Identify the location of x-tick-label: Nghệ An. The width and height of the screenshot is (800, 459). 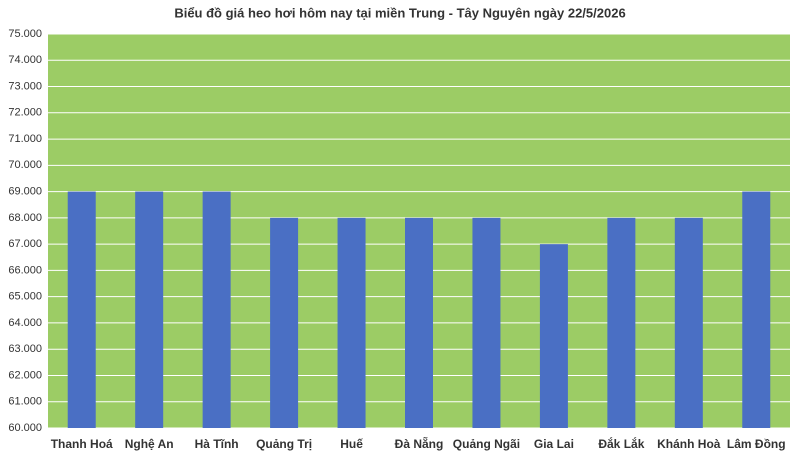
(149, 444).